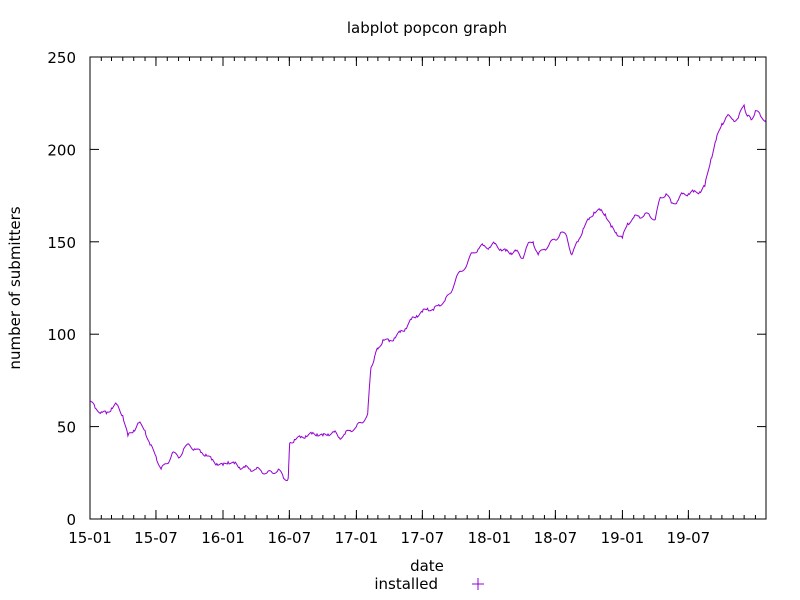  What do you see at coordinates (406, 584) in the screenshot?
I see `legend-label-installed: installed` at bounding box center [406, 584].